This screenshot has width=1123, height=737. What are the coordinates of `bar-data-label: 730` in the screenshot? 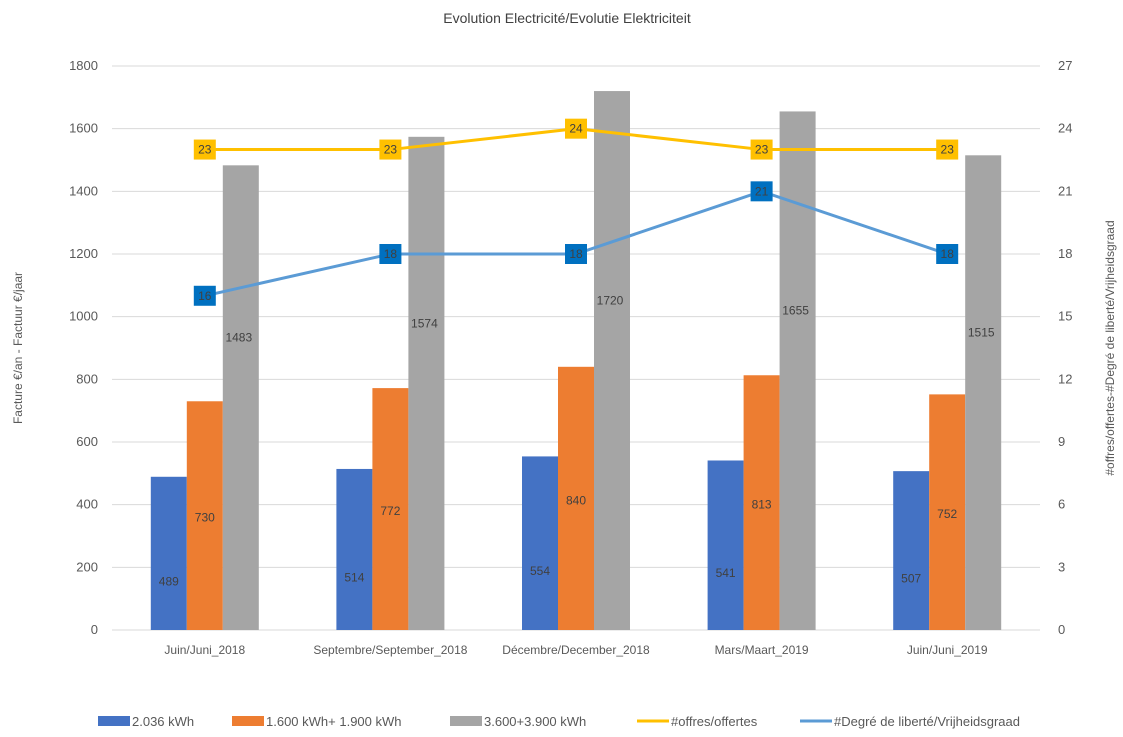 It's located at (205, 518).